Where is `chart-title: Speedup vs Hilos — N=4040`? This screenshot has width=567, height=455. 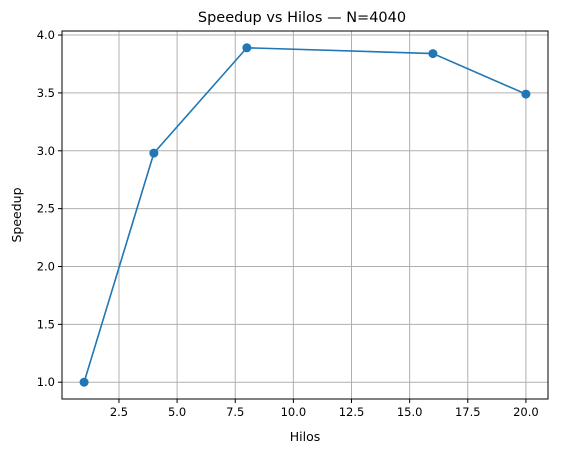
chart-title: Speedup vs Hilos — N=4040 is located at coordinates (302, 18).